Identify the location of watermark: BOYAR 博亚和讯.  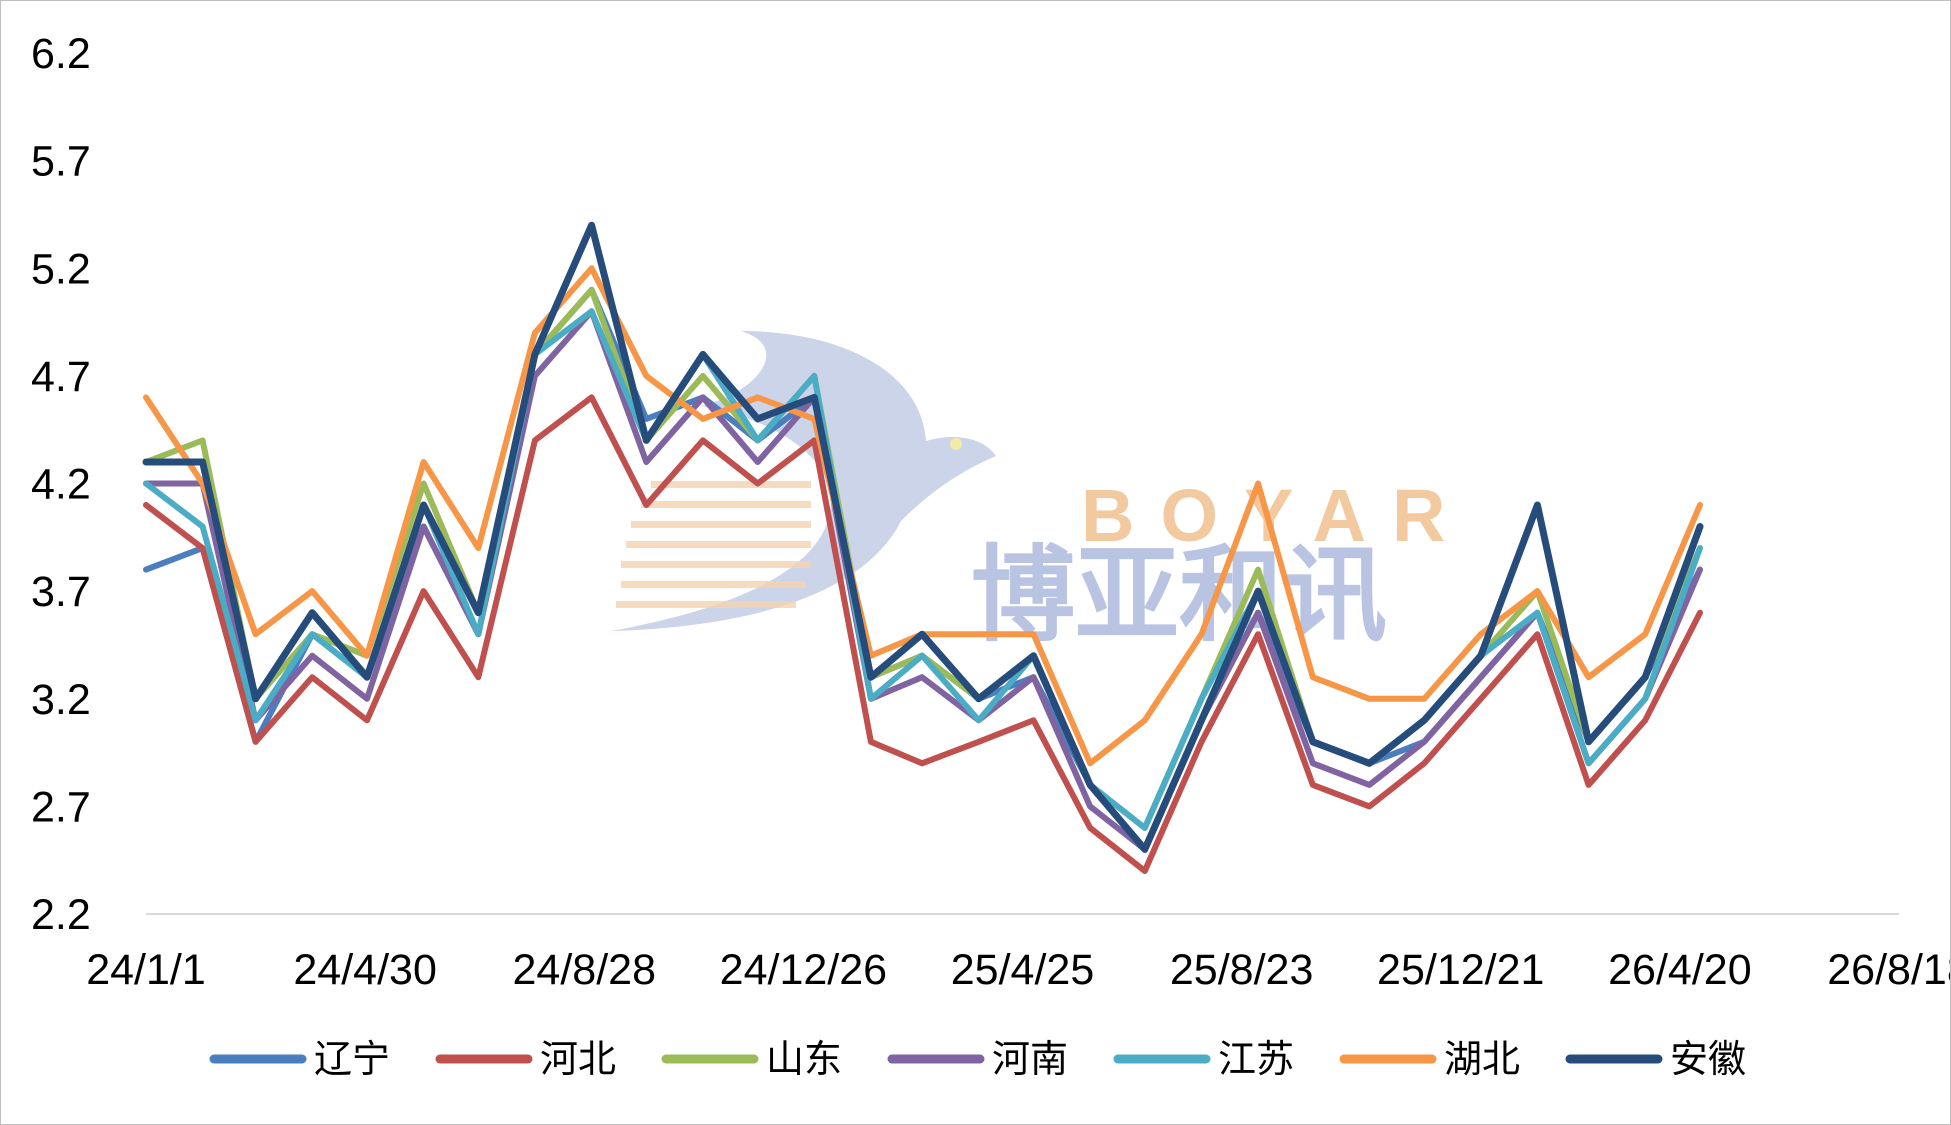
(1041, 493).